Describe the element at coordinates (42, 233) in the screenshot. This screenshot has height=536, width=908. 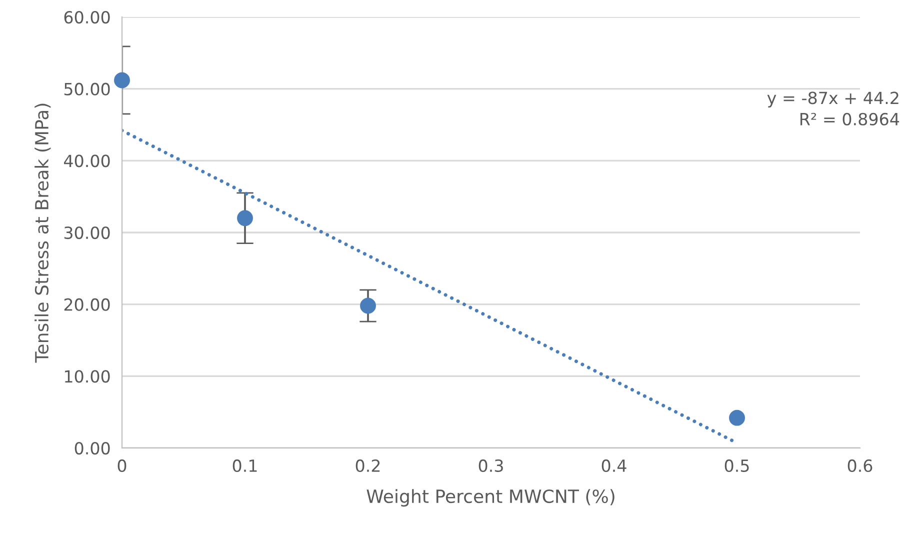
I see `y-axis-title: Tensile Stress at Break (MPa)` at that location.